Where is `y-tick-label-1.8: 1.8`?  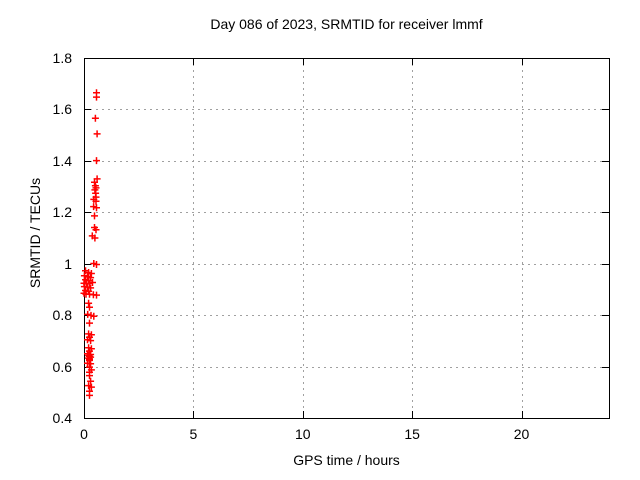 y-tick-label-1.8: 1.8 is located at coordinates (62, 58).